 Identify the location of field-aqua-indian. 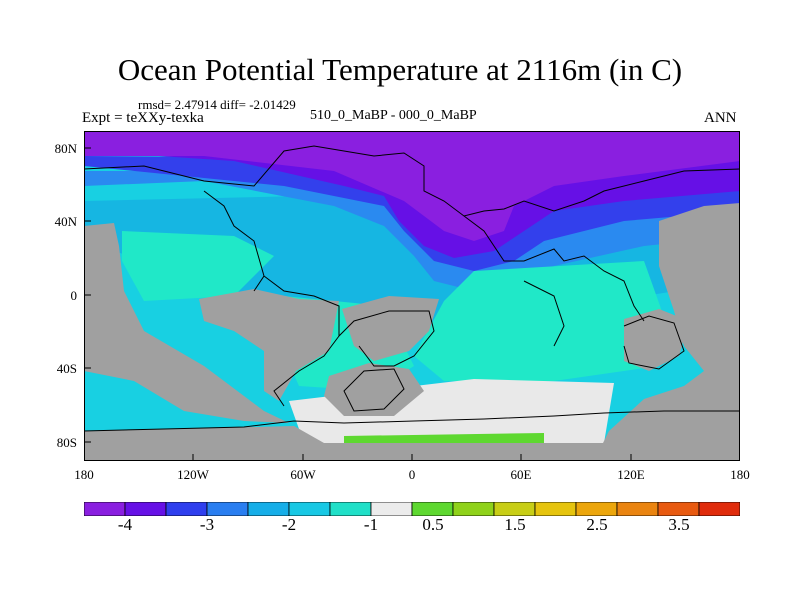
(541, 321).